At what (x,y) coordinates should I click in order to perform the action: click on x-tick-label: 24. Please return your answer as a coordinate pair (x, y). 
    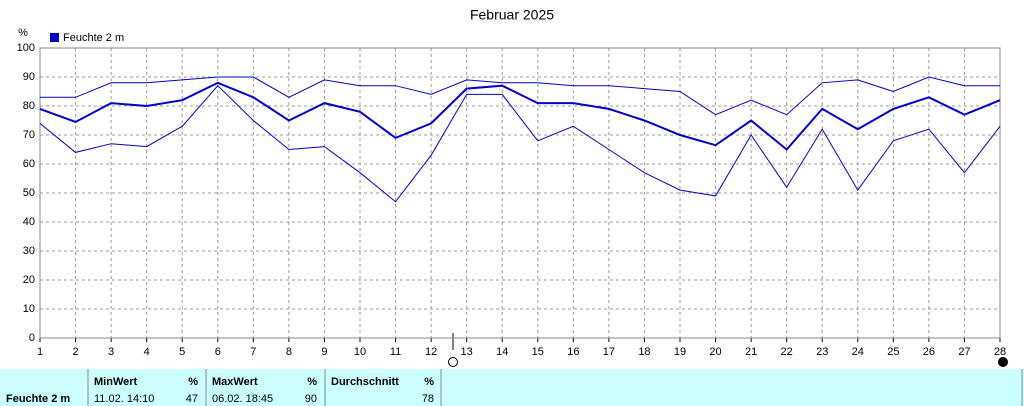
    Looking at the image, I should click on (858, 352).